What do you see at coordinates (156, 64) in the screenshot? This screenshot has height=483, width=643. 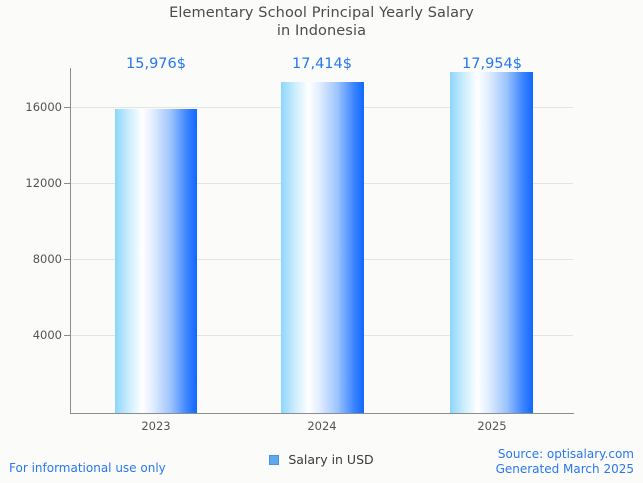 I see `bar-value-label-2023: 15,976$` at bounding box center [156, 64].